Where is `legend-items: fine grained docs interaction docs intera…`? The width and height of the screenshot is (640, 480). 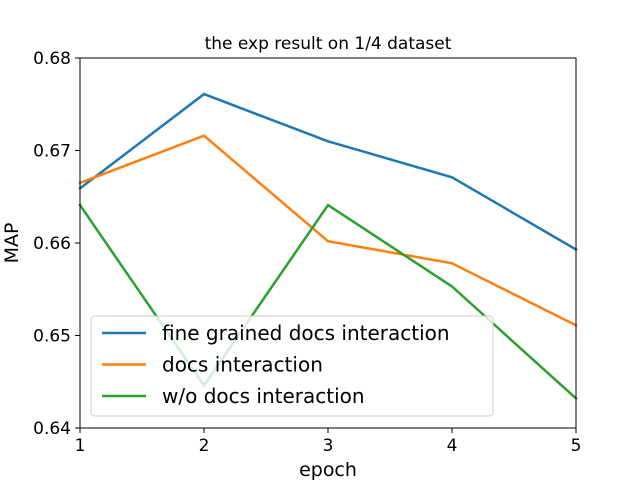
legend-items: fine grained docs interaction docs intera… is located at coordinates (276, 364).